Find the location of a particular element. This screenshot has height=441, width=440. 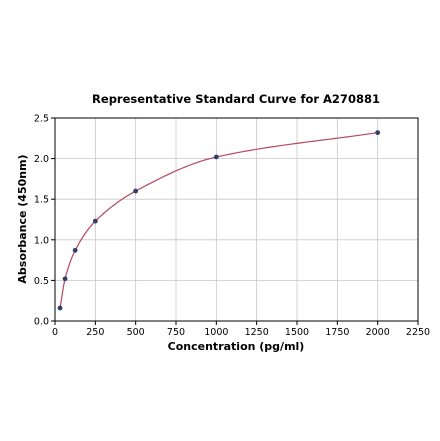

y-axis-label: Absorbance (450nm) is located at coordinates (22, 218).